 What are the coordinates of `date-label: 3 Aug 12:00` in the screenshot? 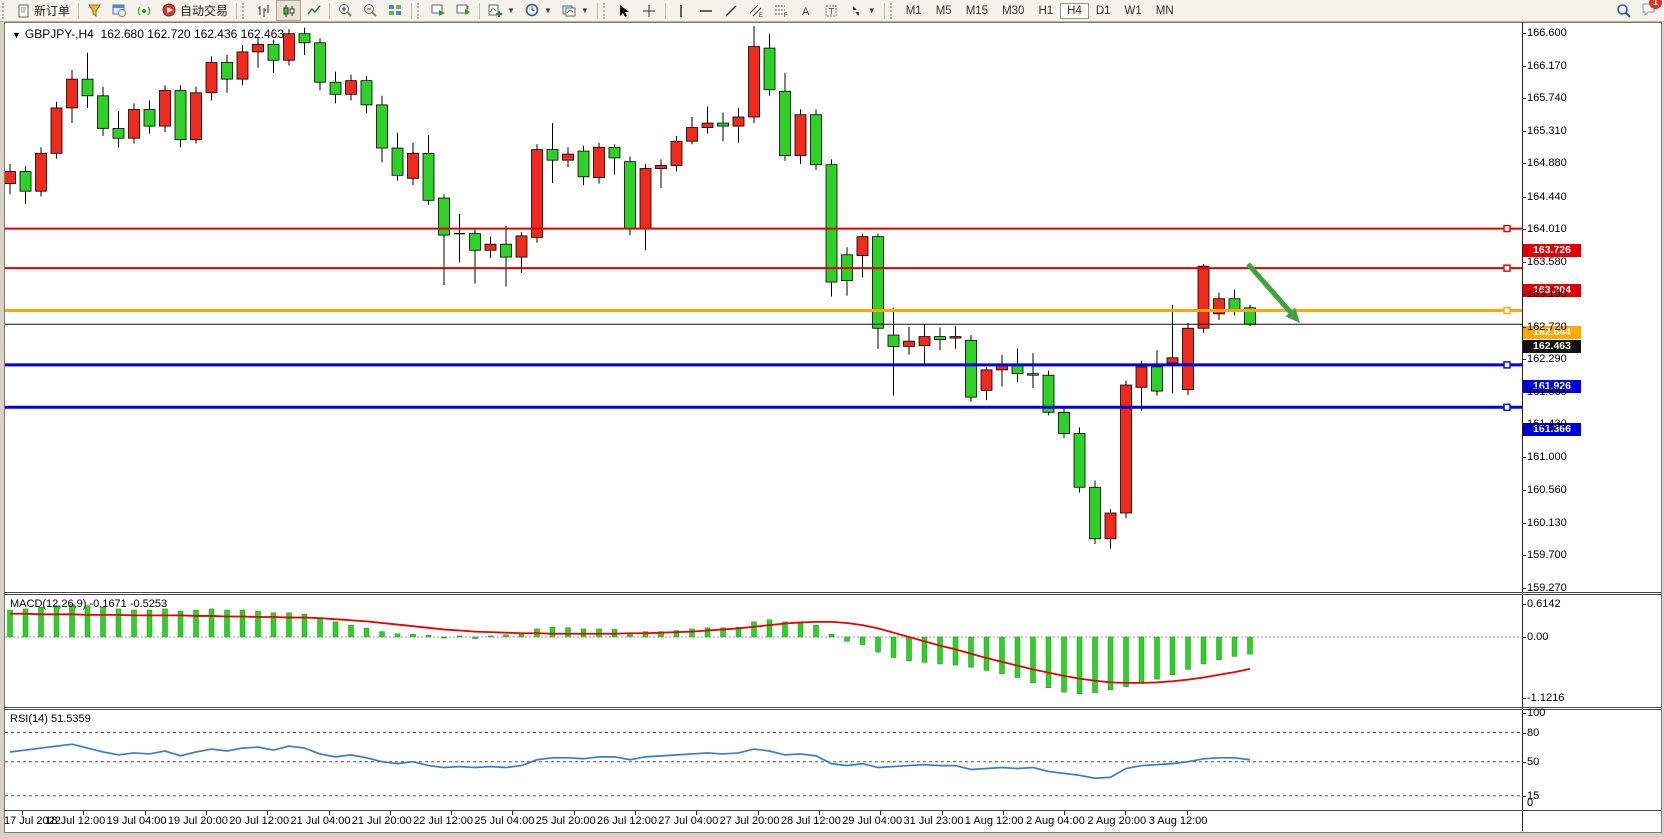 It's located at (1178, 821).